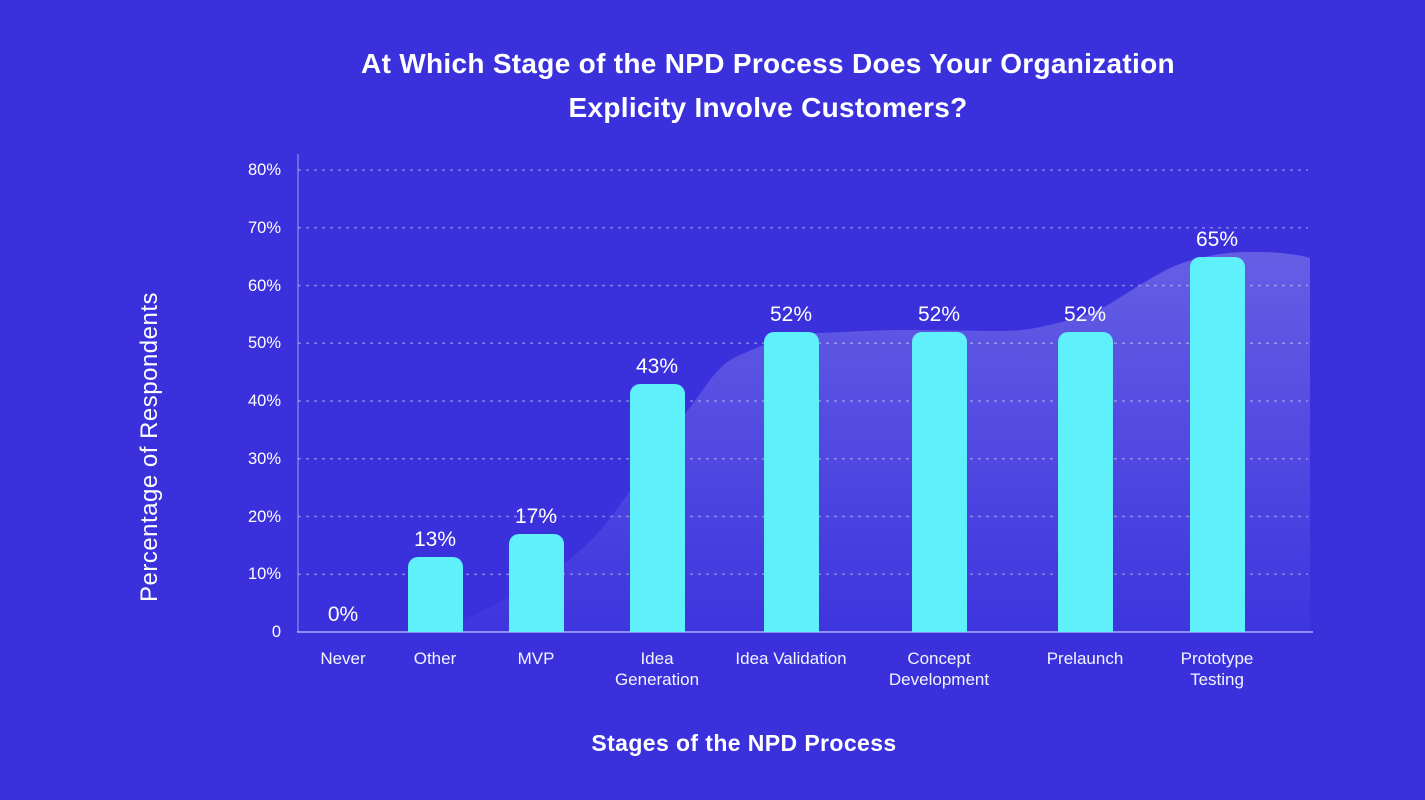  What do you see at coordinates (264, 458) in the screenshot?
I see `y-tick-label: 30%` at bounding box center [264, 458].